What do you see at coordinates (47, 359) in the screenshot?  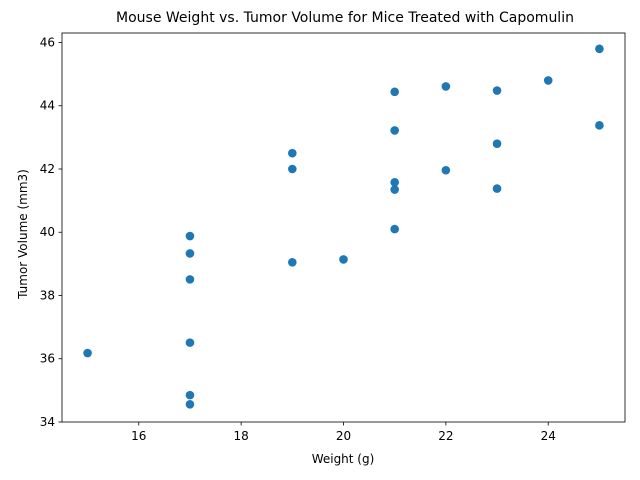 I see `y-tick-label: 36` at bounding box center [47, 359].